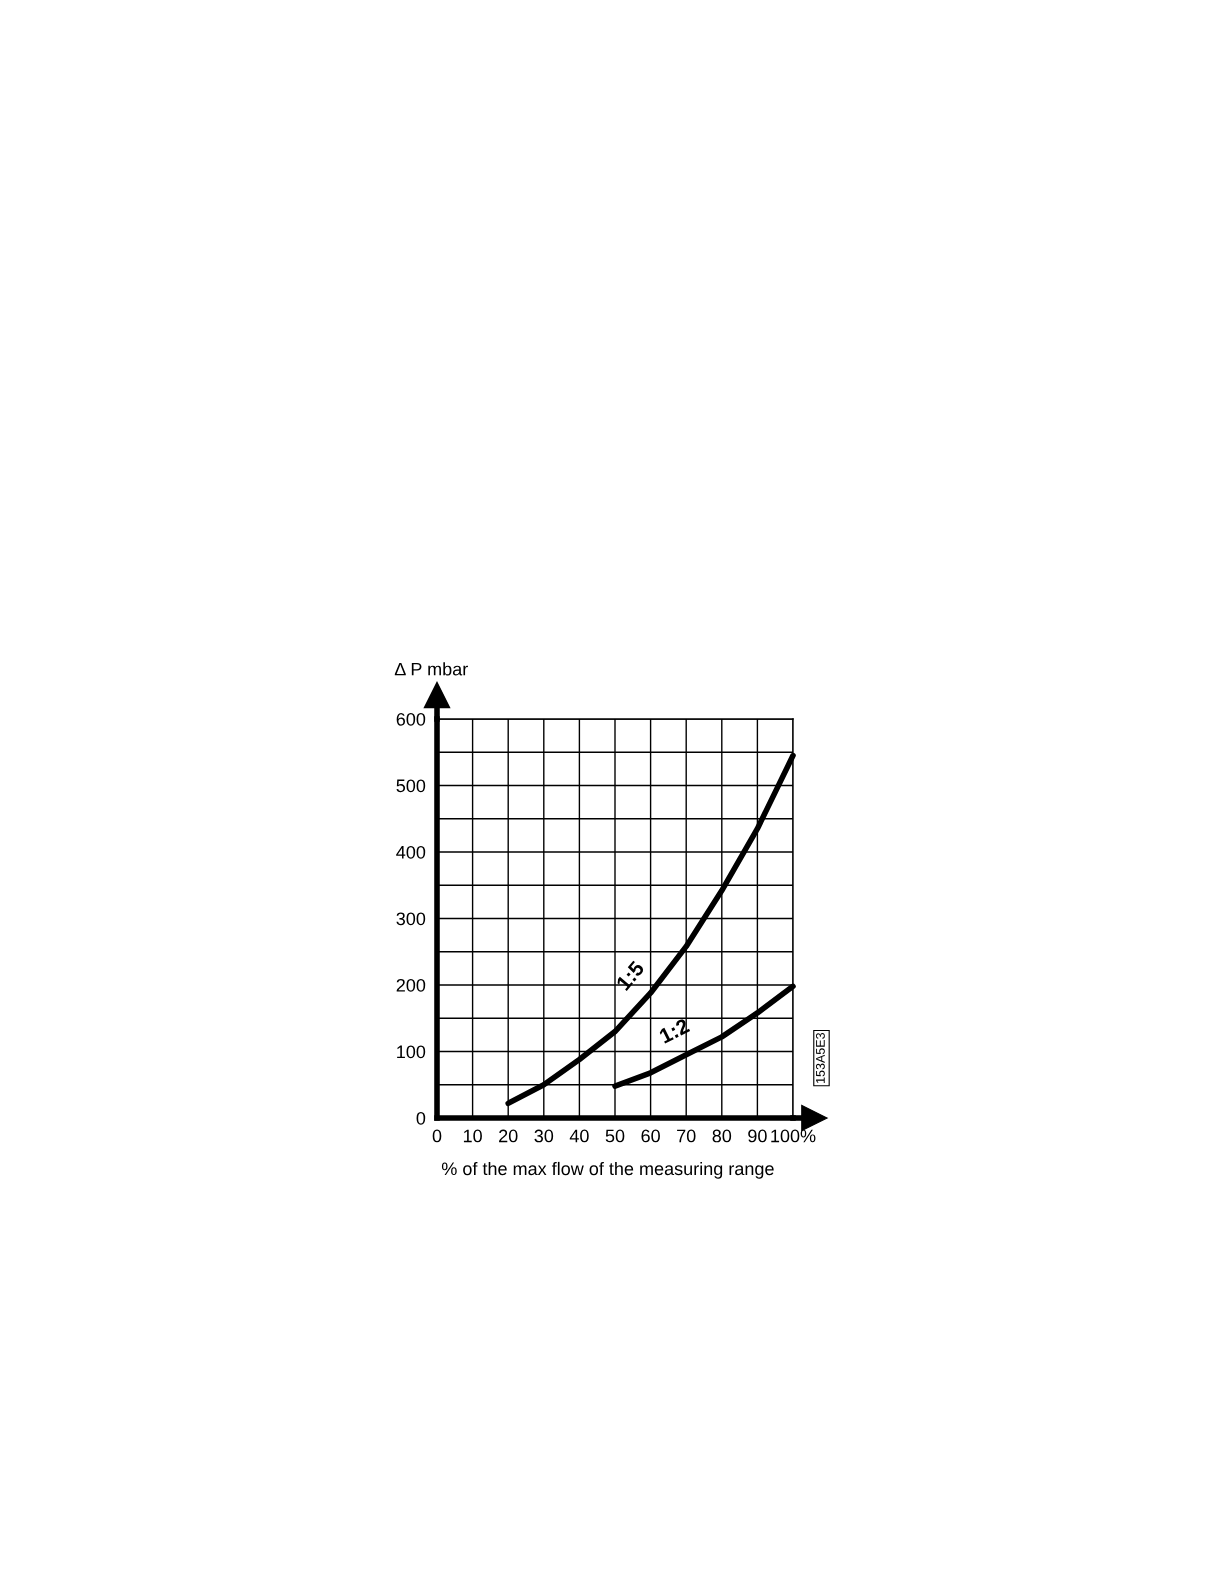  I want to click on x-tick-label: 0, so click(437, 1136).